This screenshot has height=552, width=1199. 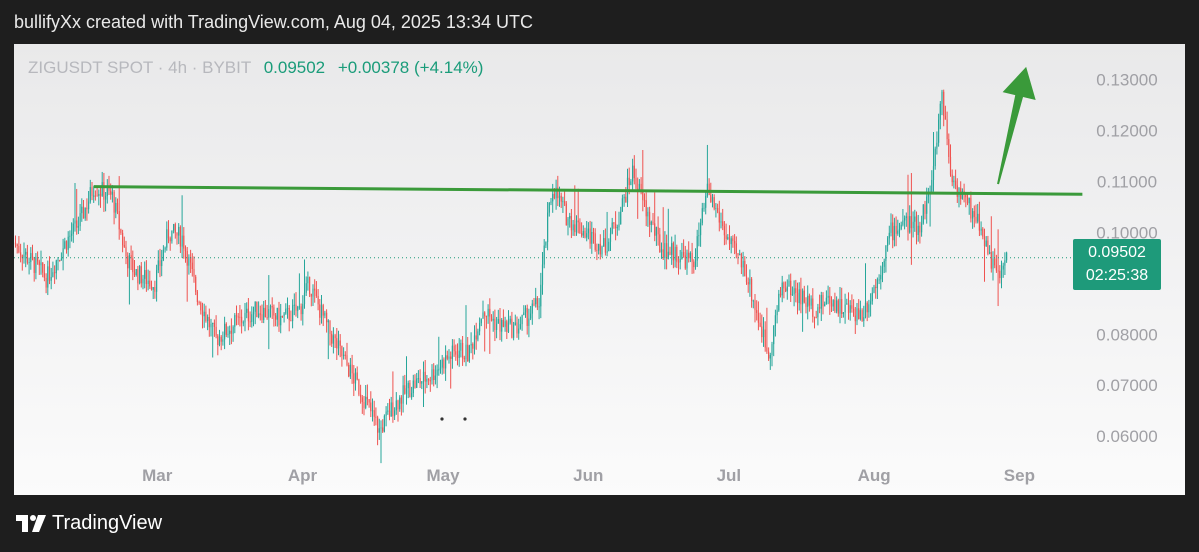 I want to click on price-change-label: +0.00378 (+4.14%), so click(x=410, y=67).